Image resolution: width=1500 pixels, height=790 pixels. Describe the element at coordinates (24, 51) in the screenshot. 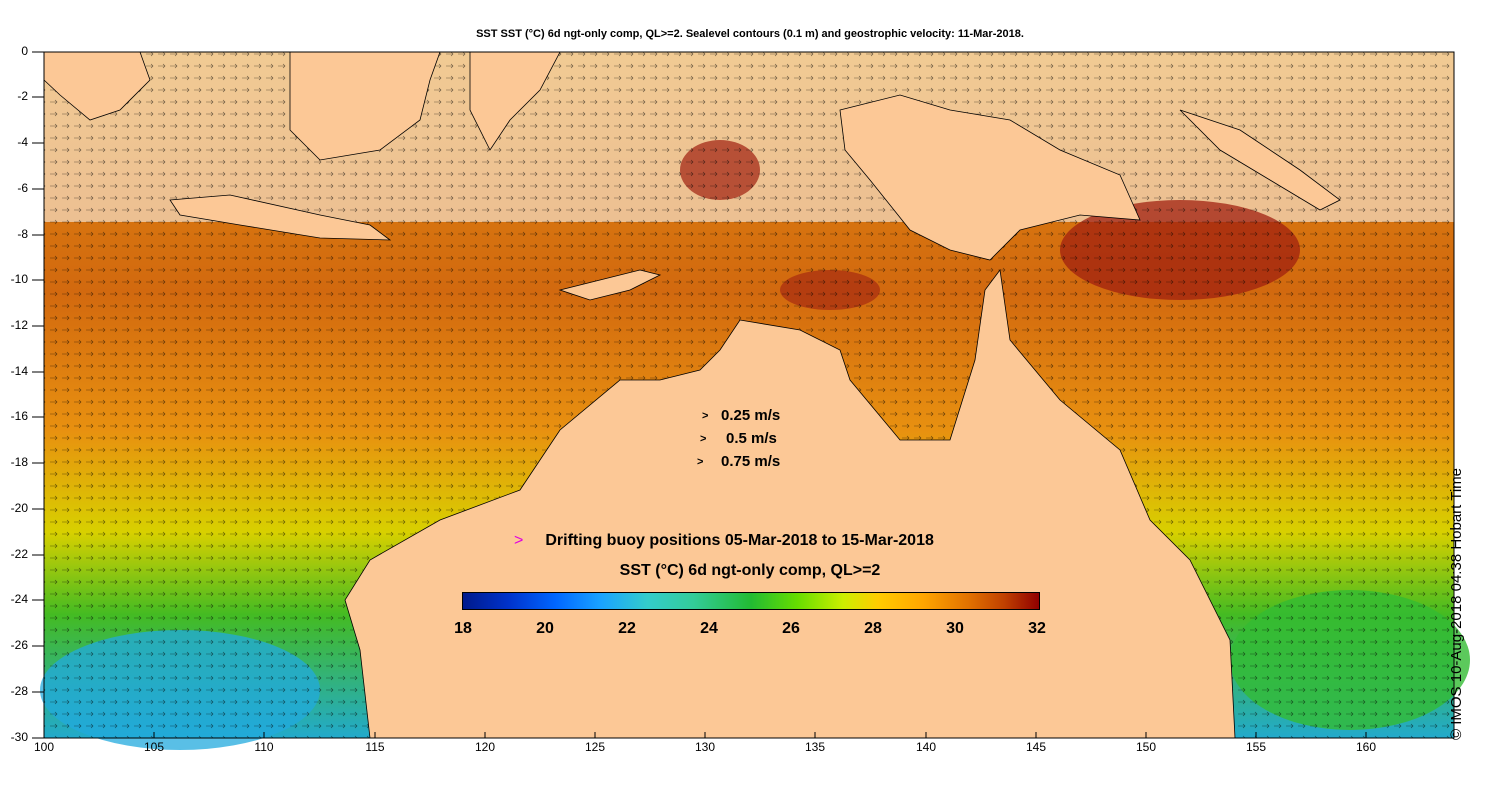

I see `y-tick-label: 0` at that location.